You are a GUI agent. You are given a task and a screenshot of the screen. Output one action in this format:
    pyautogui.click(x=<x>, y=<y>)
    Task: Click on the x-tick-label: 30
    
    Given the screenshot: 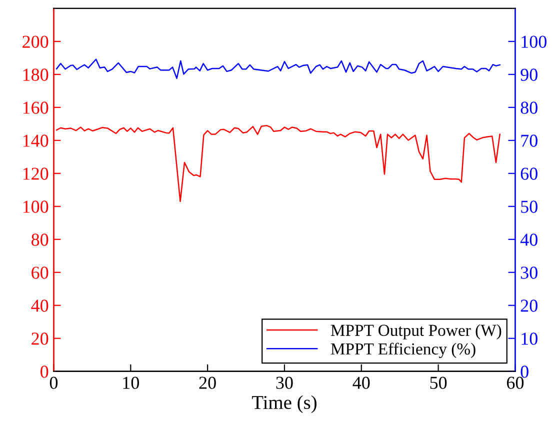 What is the action you would take?
    pyautogui.click(x=284, y=382)
    